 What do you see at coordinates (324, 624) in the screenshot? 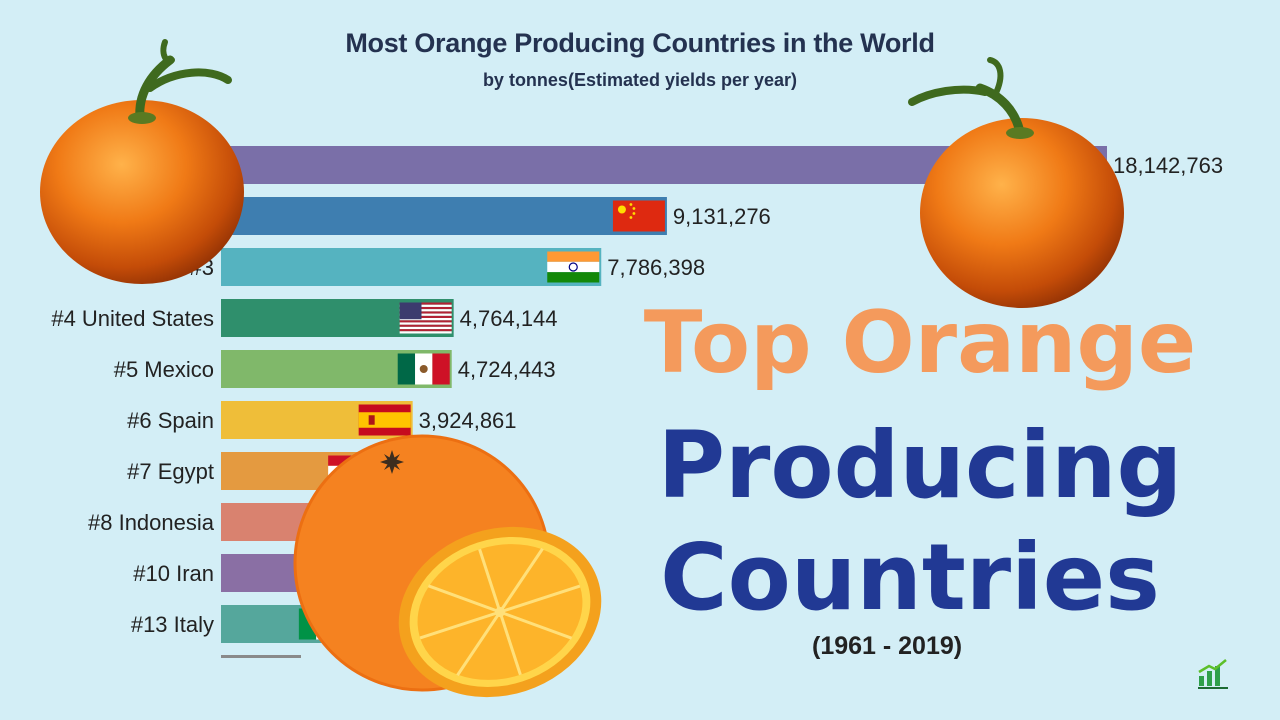
I see `italy-flag-icon` at bounding box center [324, 624].